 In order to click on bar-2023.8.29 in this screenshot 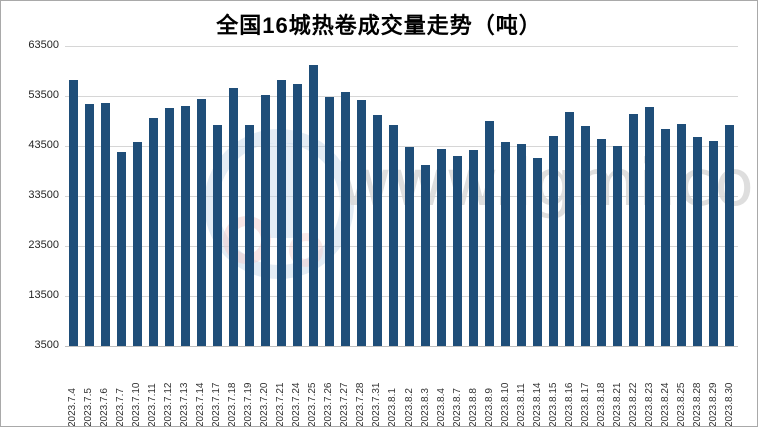, I will do `click(714, 243)`.